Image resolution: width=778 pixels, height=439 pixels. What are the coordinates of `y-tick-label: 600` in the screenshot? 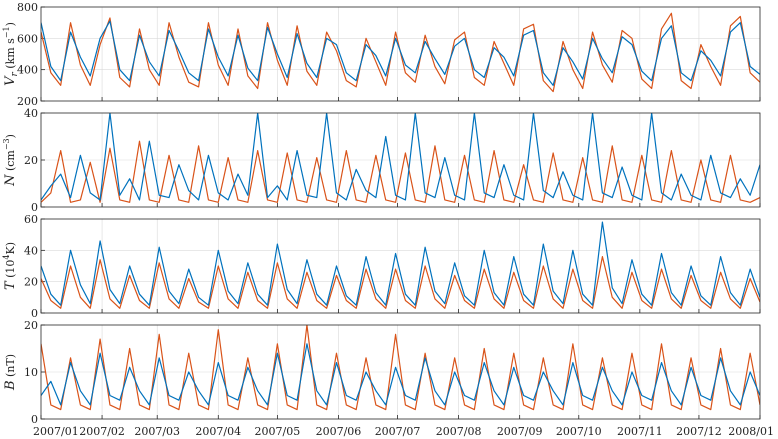 It's located at (27, 38).